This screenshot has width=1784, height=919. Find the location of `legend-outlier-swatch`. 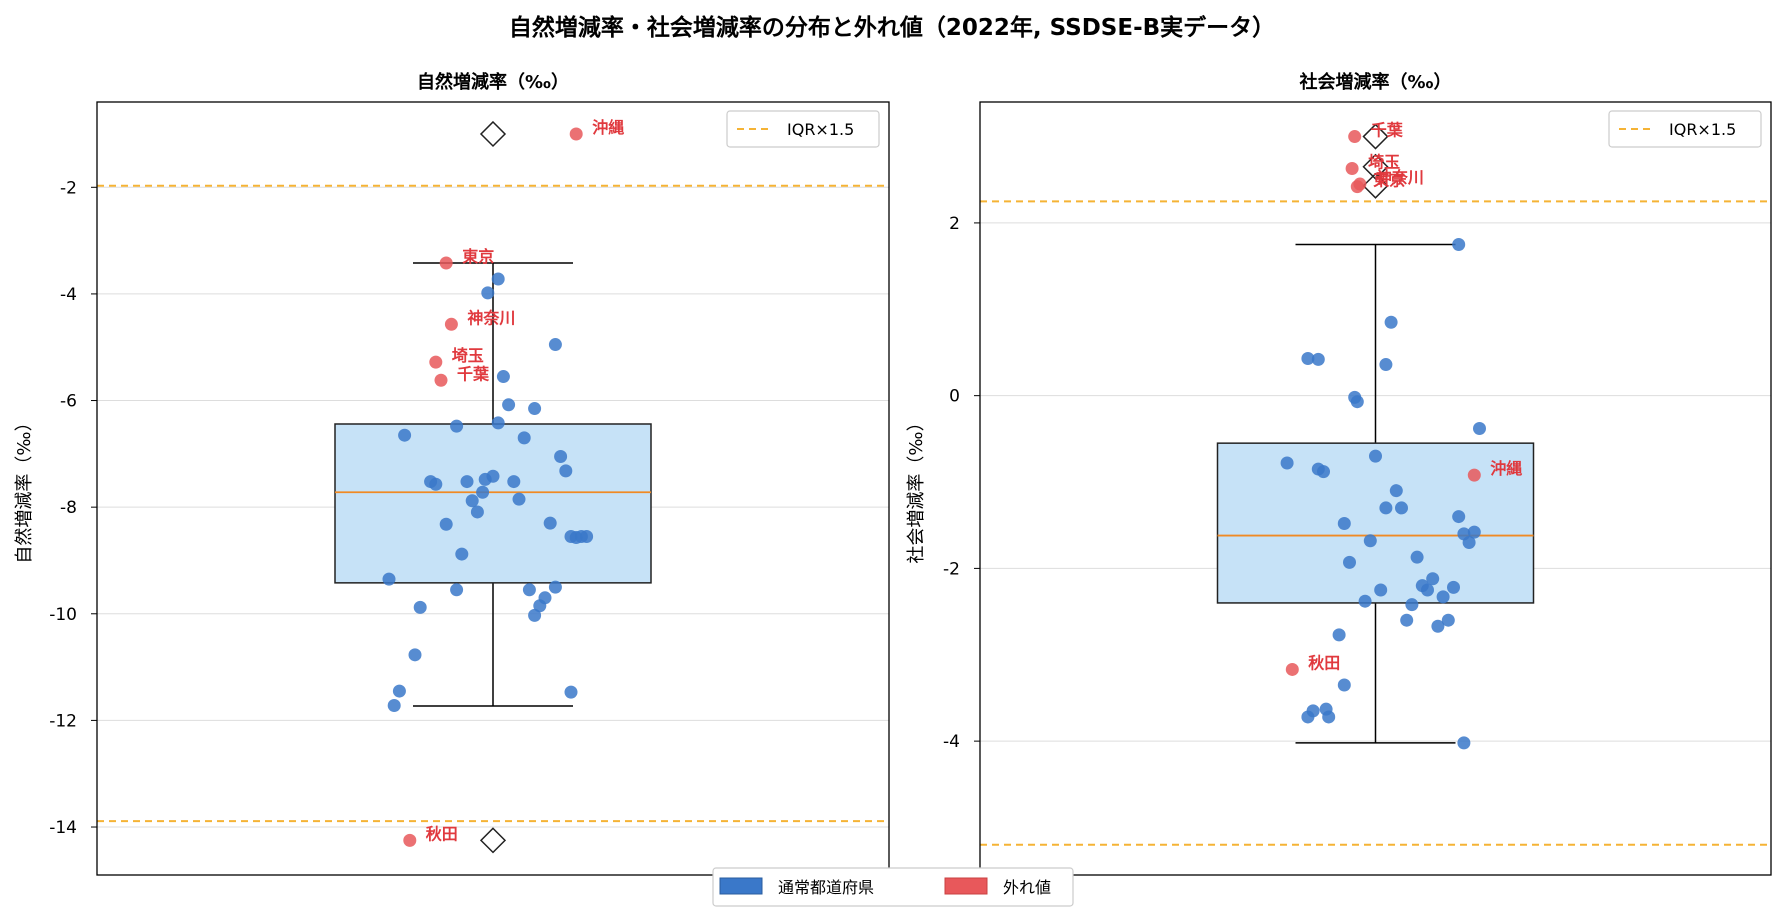

legend-outlier-swatch is located at coordinates (966, 886).